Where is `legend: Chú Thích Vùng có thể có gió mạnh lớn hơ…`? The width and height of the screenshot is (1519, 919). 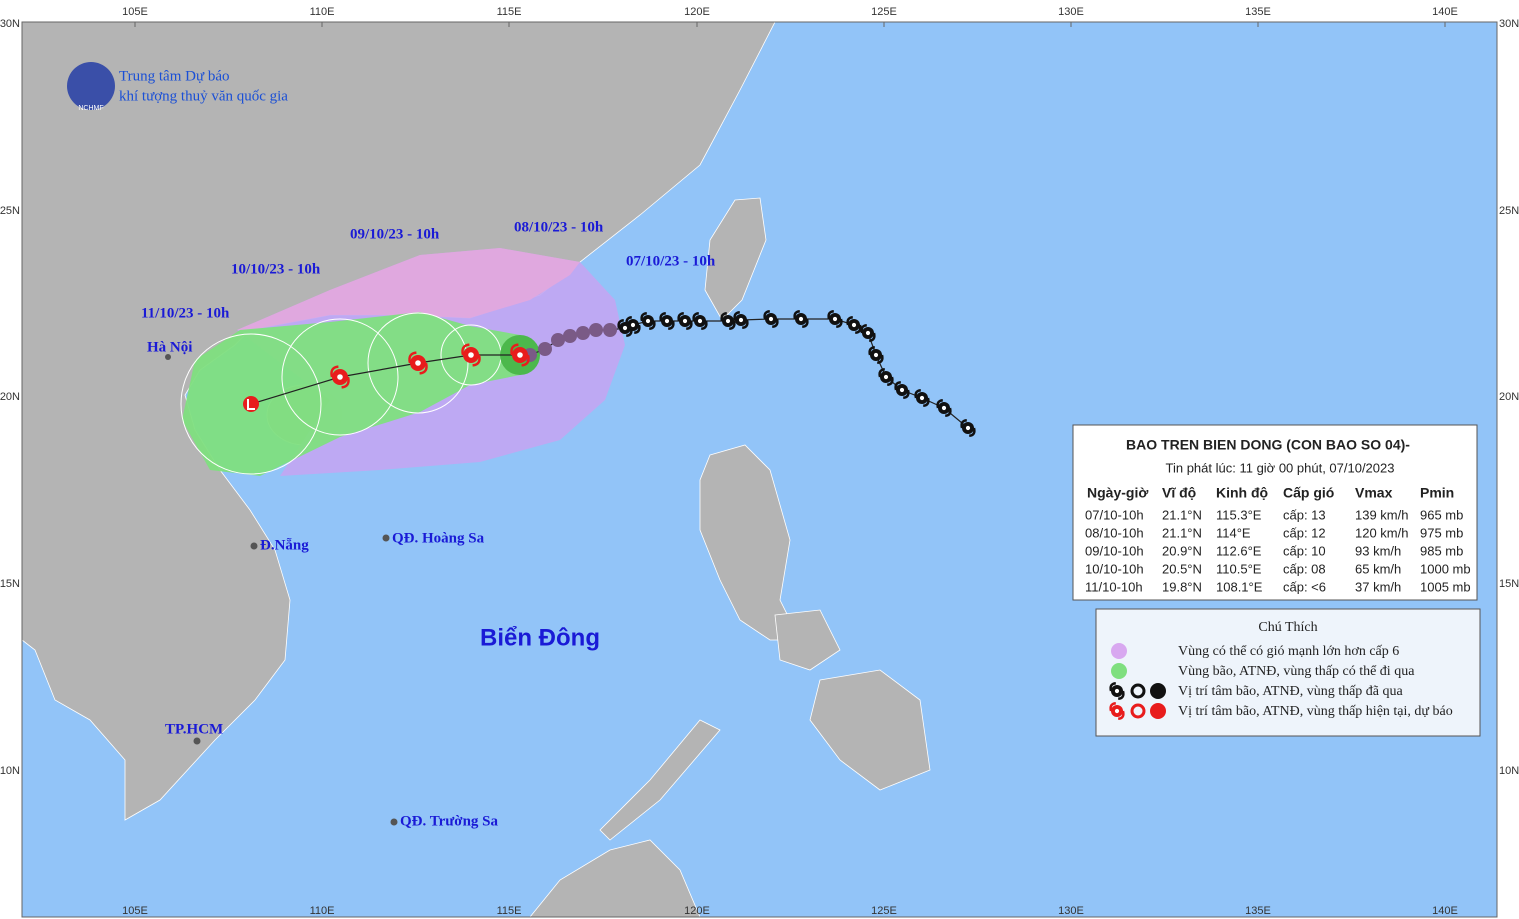
legend: Chú Thích Vùng có thể có gió mạnh lớn hơ… is located at coordinates (1288, 672).